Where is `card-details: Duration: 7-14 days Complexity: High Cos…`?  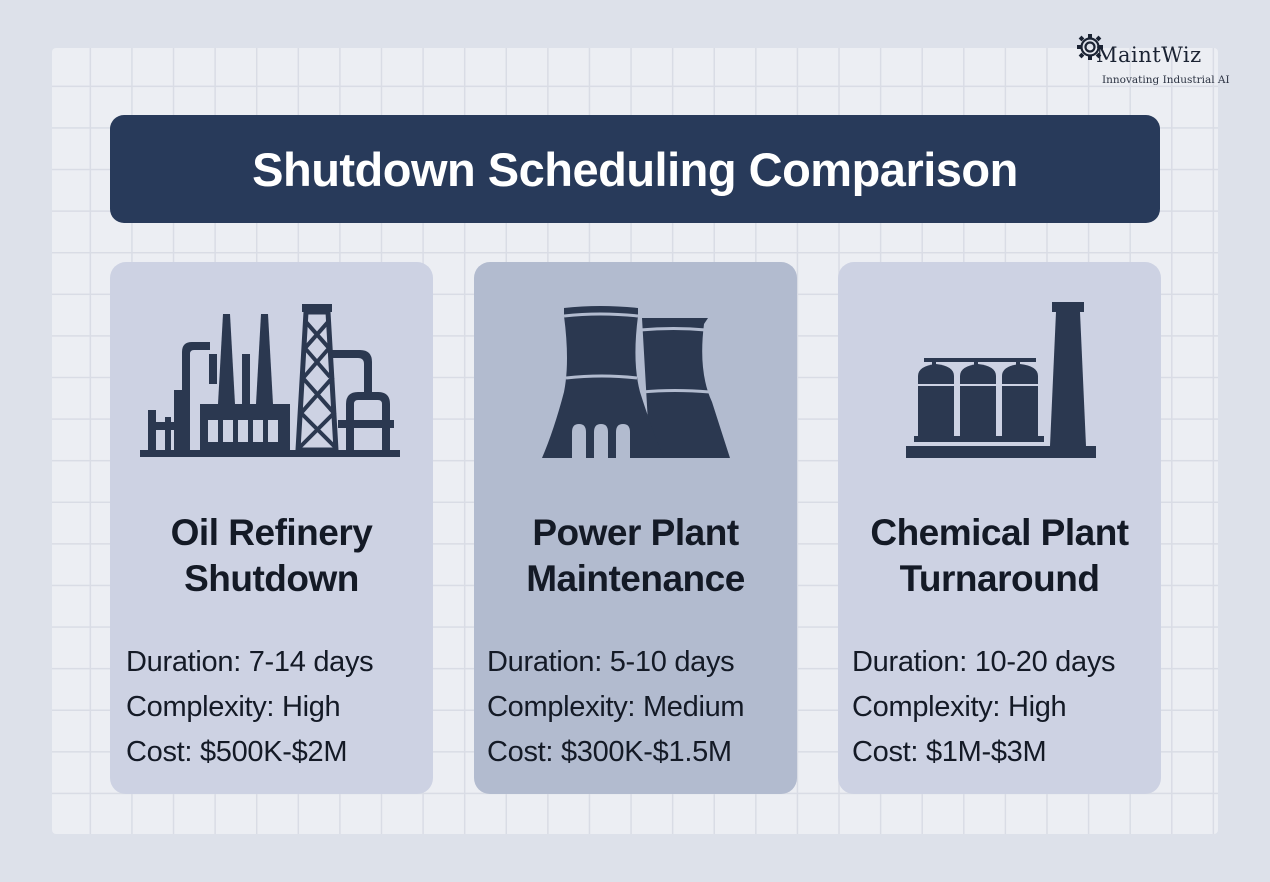 card-details: Duration: 7-14 days Complexity: High Cos… is located at coordinates (281, 707).